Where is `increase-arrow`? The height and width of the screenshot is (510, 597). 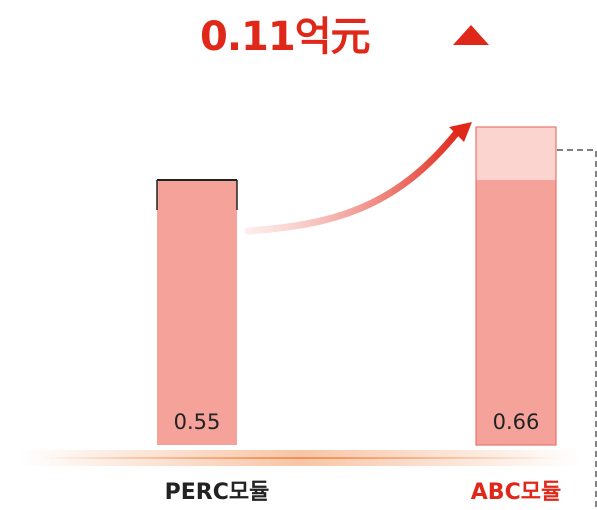
increase-arrow is located at coordinates (353, 181).